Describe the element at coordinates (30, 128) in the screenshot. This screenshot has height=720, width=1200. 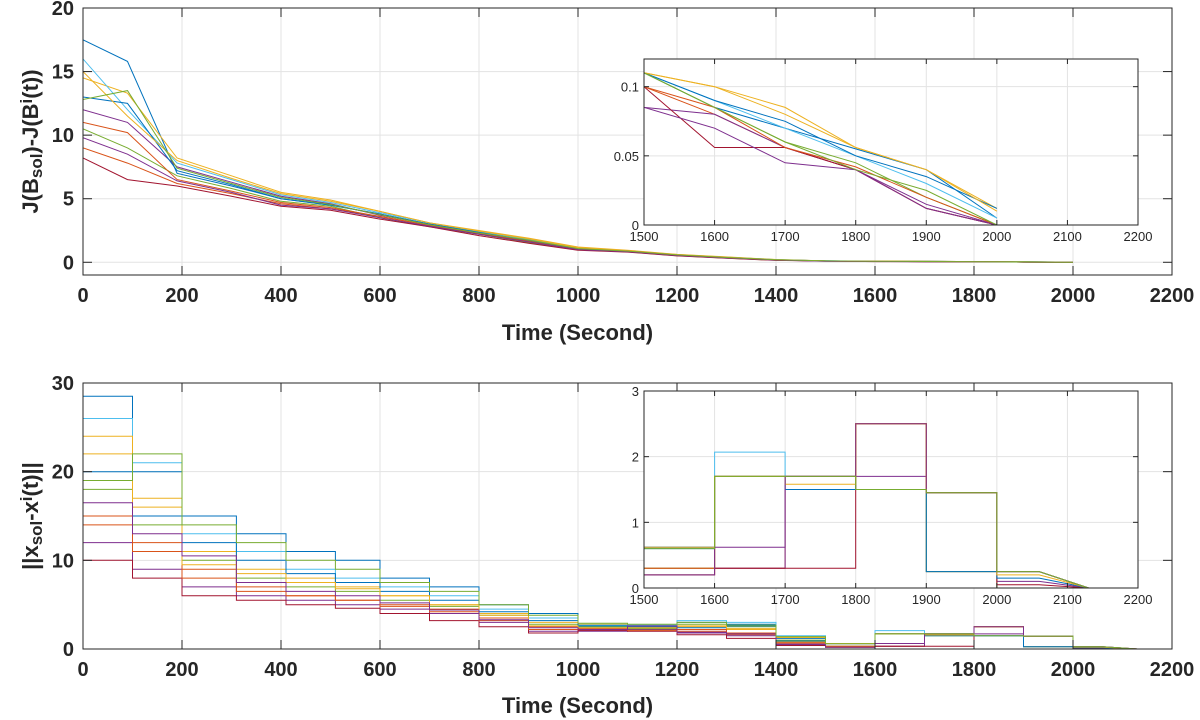
I see `y-axis-label-part: )-J(B` at that location.